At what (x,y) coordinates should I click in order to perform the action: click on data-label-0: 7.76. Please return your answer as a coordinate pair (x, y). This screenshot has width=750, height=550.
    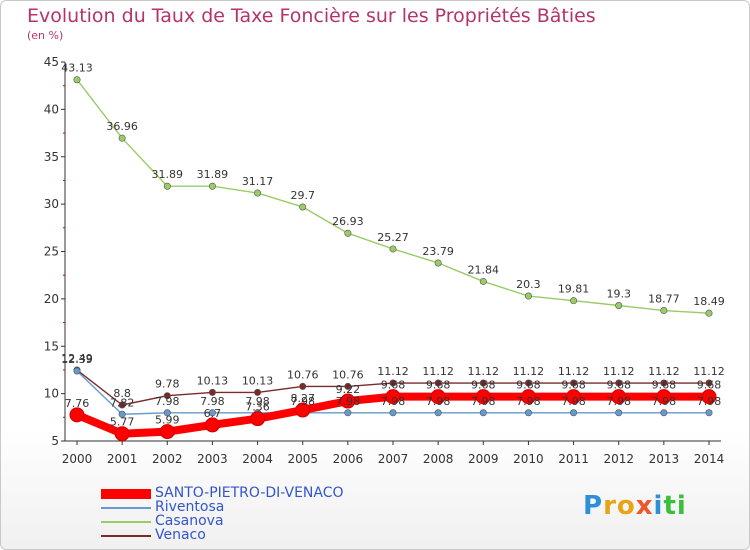
    Looking at the image, I should click on (77, 403).